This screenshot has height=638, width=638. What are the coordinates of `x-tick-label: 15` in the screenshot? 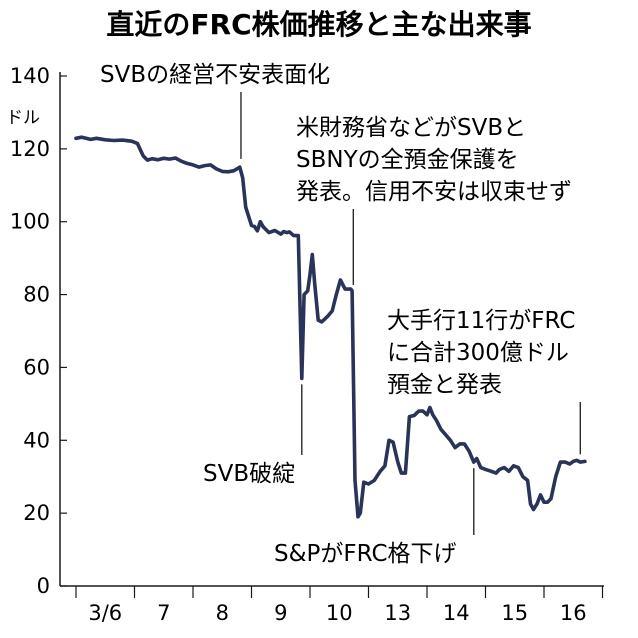 It's located at (514, 613).